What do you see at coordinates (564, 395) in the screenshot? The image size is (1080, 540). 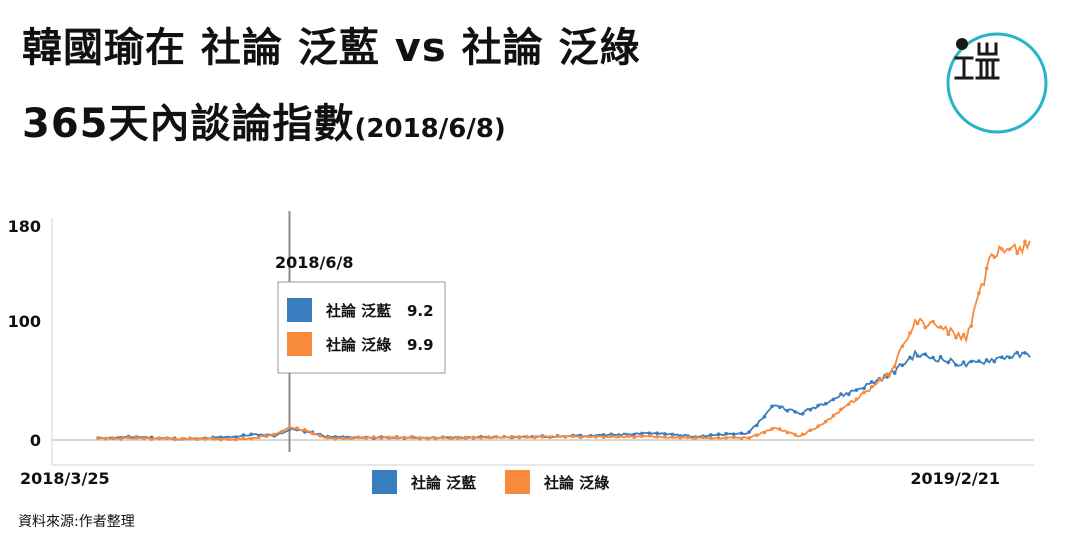 I see `series-line-blue` at bounding box center [564, 395].